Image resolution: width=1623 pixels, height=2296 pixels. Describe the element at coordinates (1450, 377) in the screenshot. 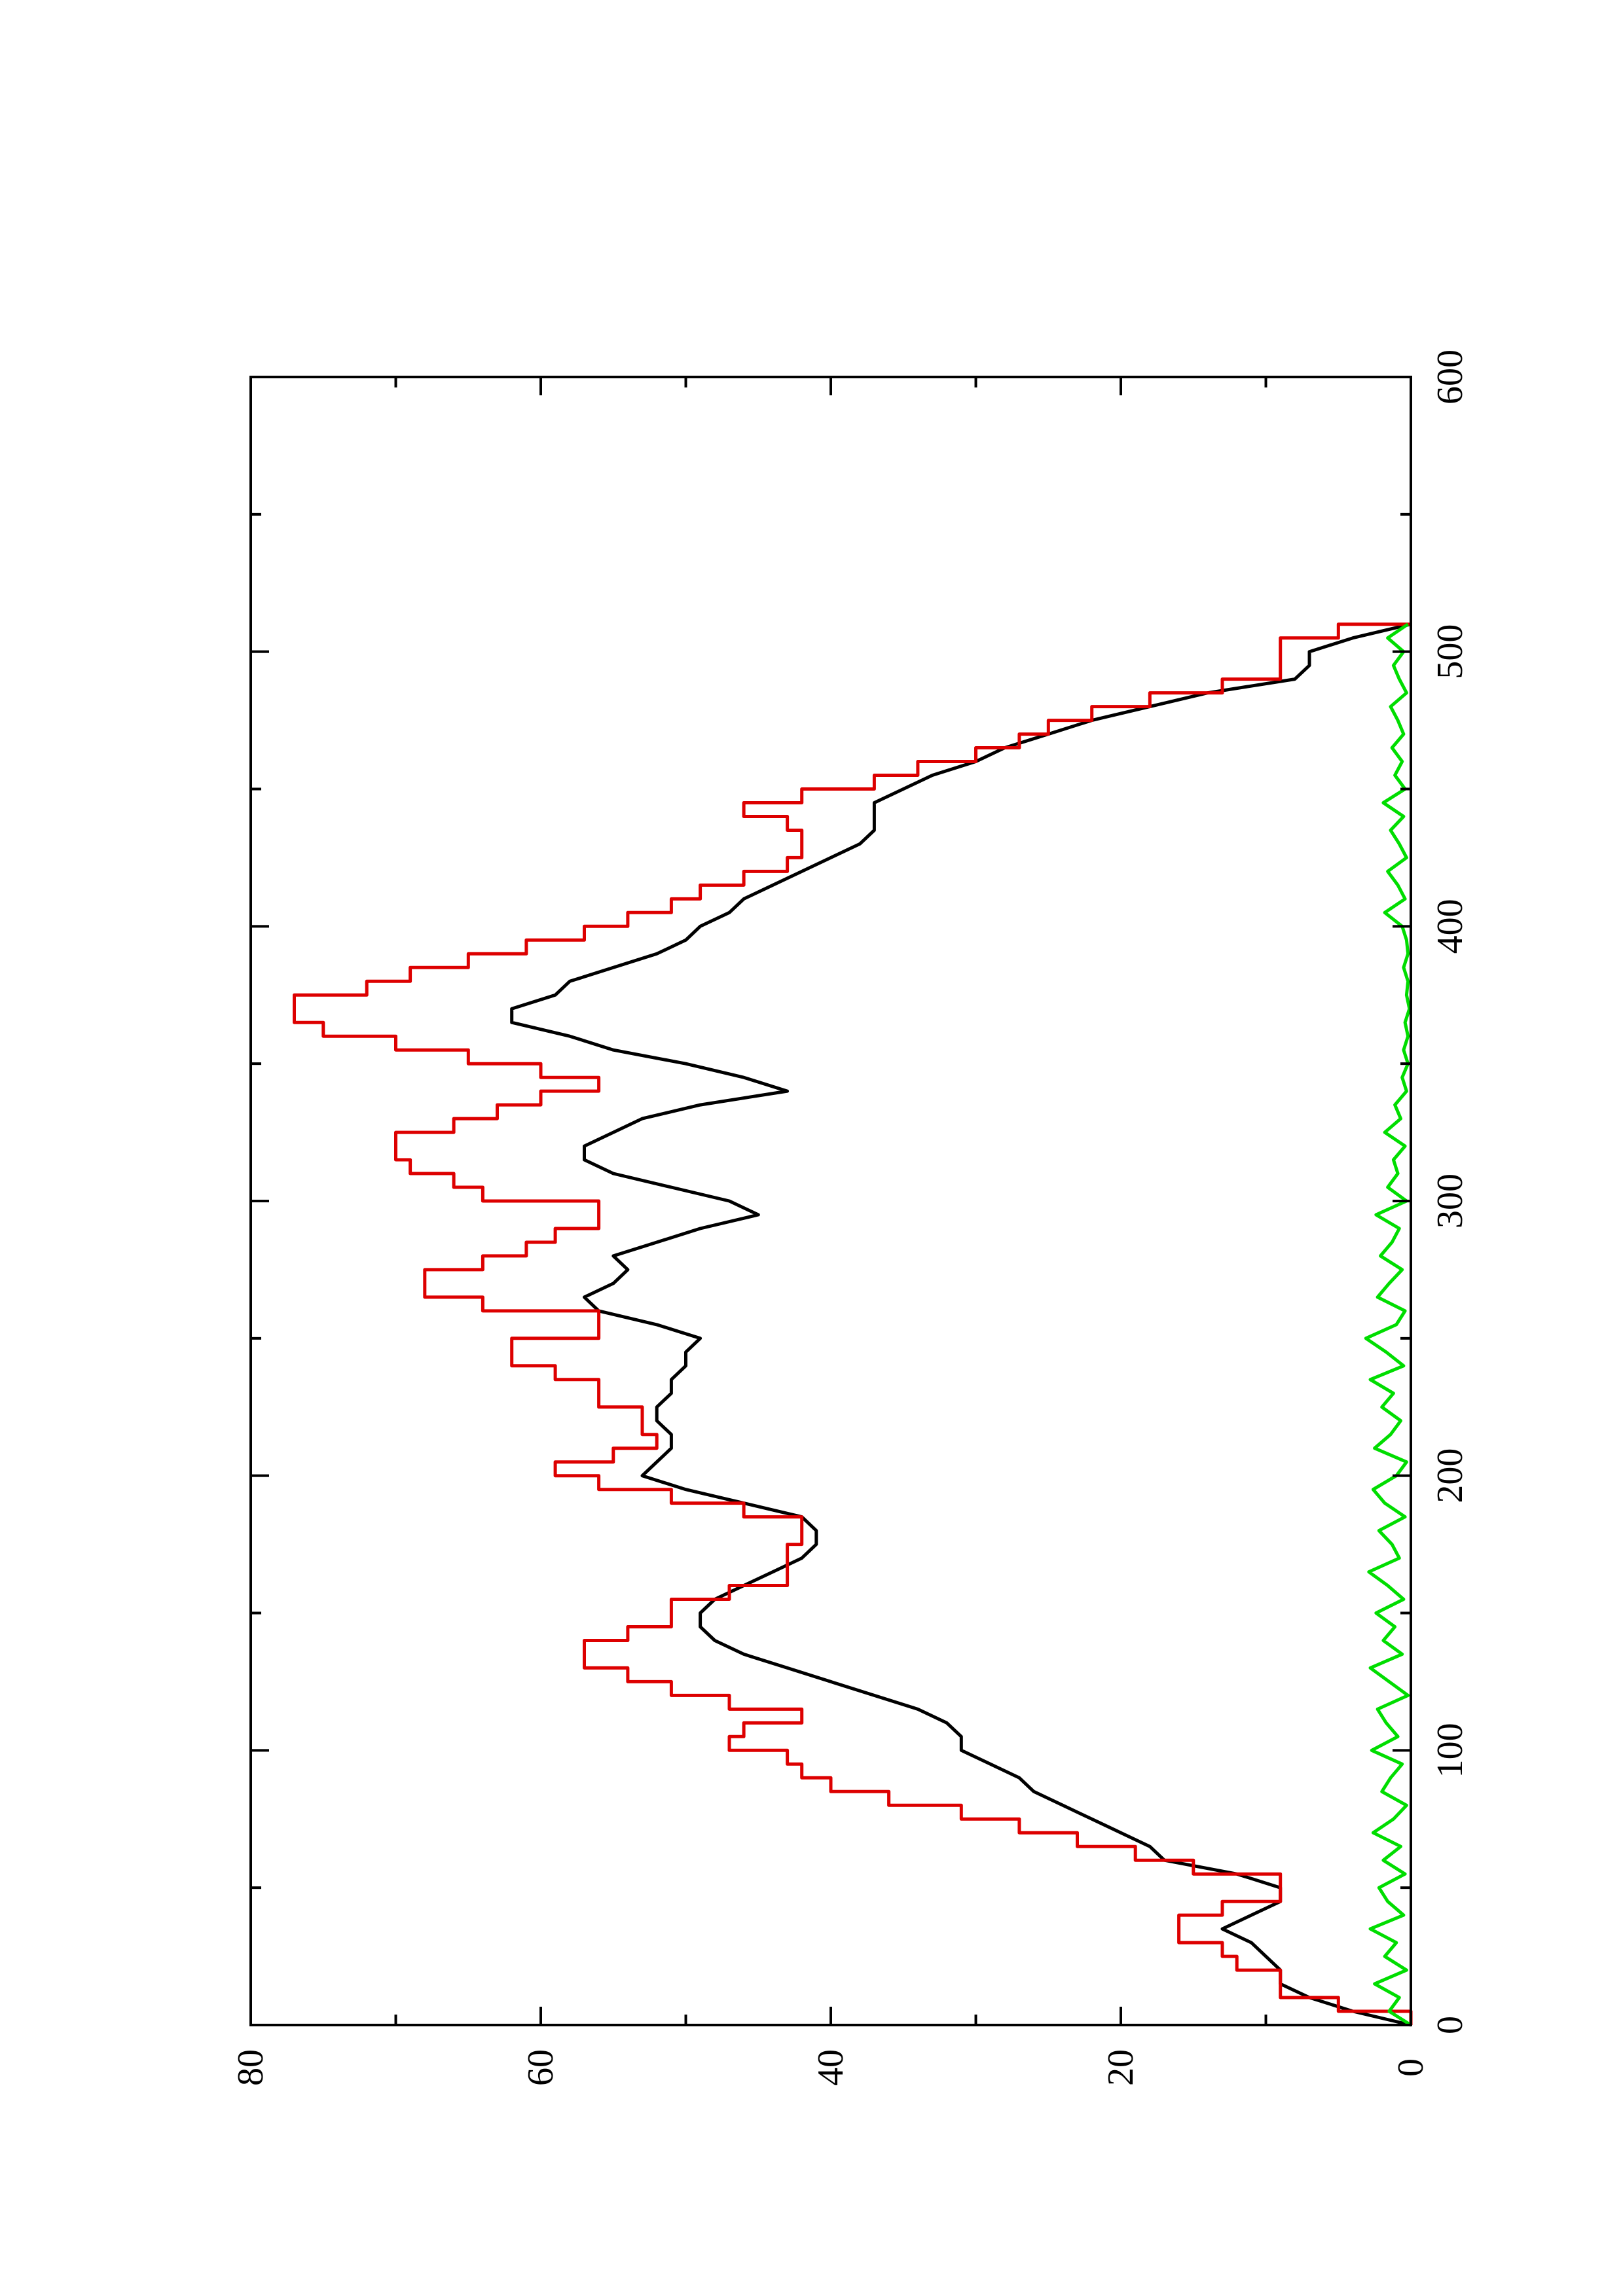

I see `x-tick-label: 600` at that location.